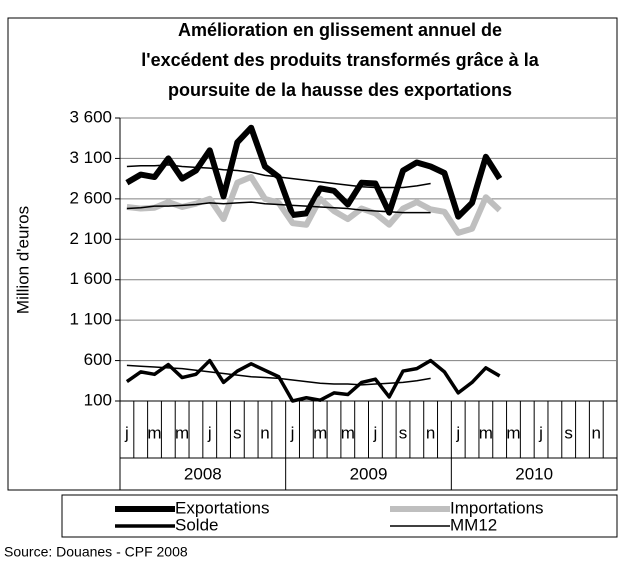 Image resolution: width=628 pixels, height=563 pixels. What do you see at coordinates (96, 552) in the screenshot?
I see `source: Source: Douanes - CPF 2008` at bounding box center [96, 552].